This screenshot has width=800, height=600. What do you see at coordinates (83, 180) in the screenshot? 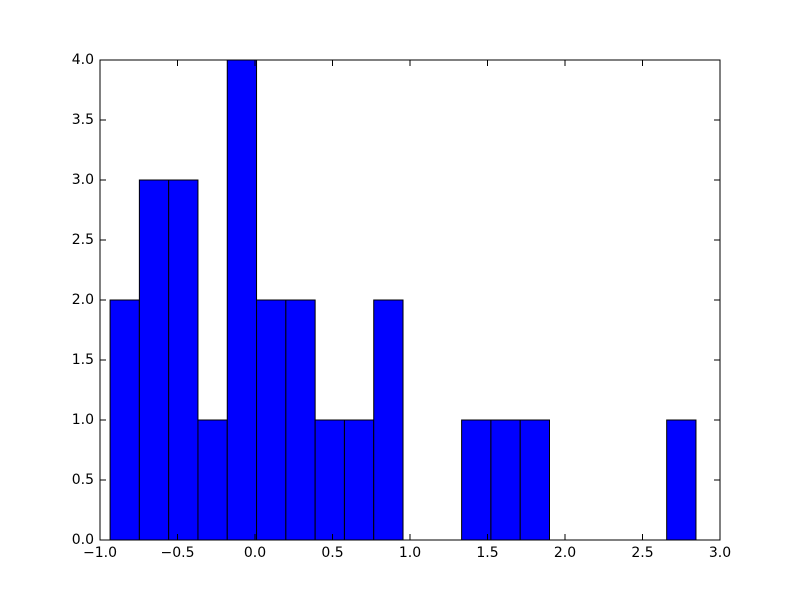
I see `y-tick-label: 3.0` at bounding box center [83, 180].